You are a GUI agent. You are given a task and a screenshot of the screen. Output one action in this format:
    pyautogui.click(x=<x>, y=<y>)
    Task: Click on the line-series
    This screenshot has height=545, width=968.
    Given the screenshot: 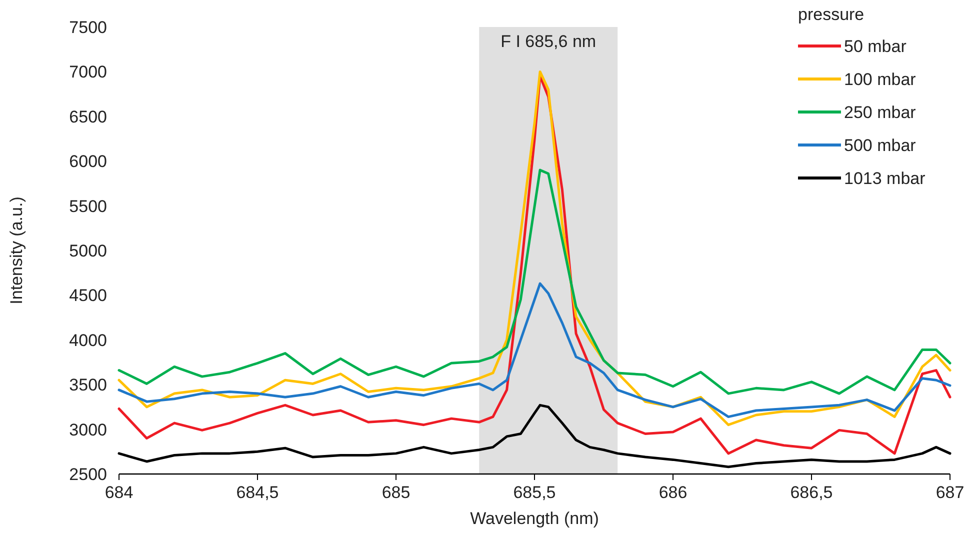 What is the action you would take?
    pyautogui.click(x=535, y=436)
    